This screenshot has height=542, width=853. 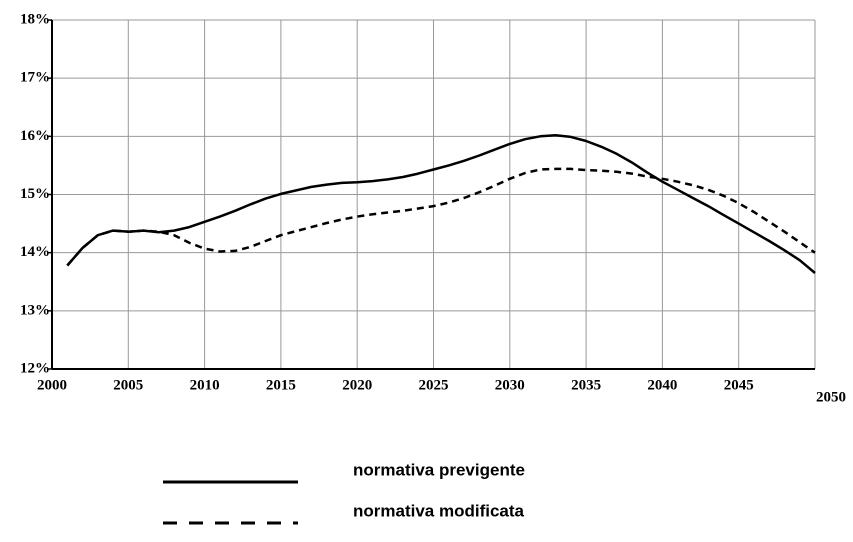 I want to click on x-tick-label: 2035, so click(x=586, y=385).